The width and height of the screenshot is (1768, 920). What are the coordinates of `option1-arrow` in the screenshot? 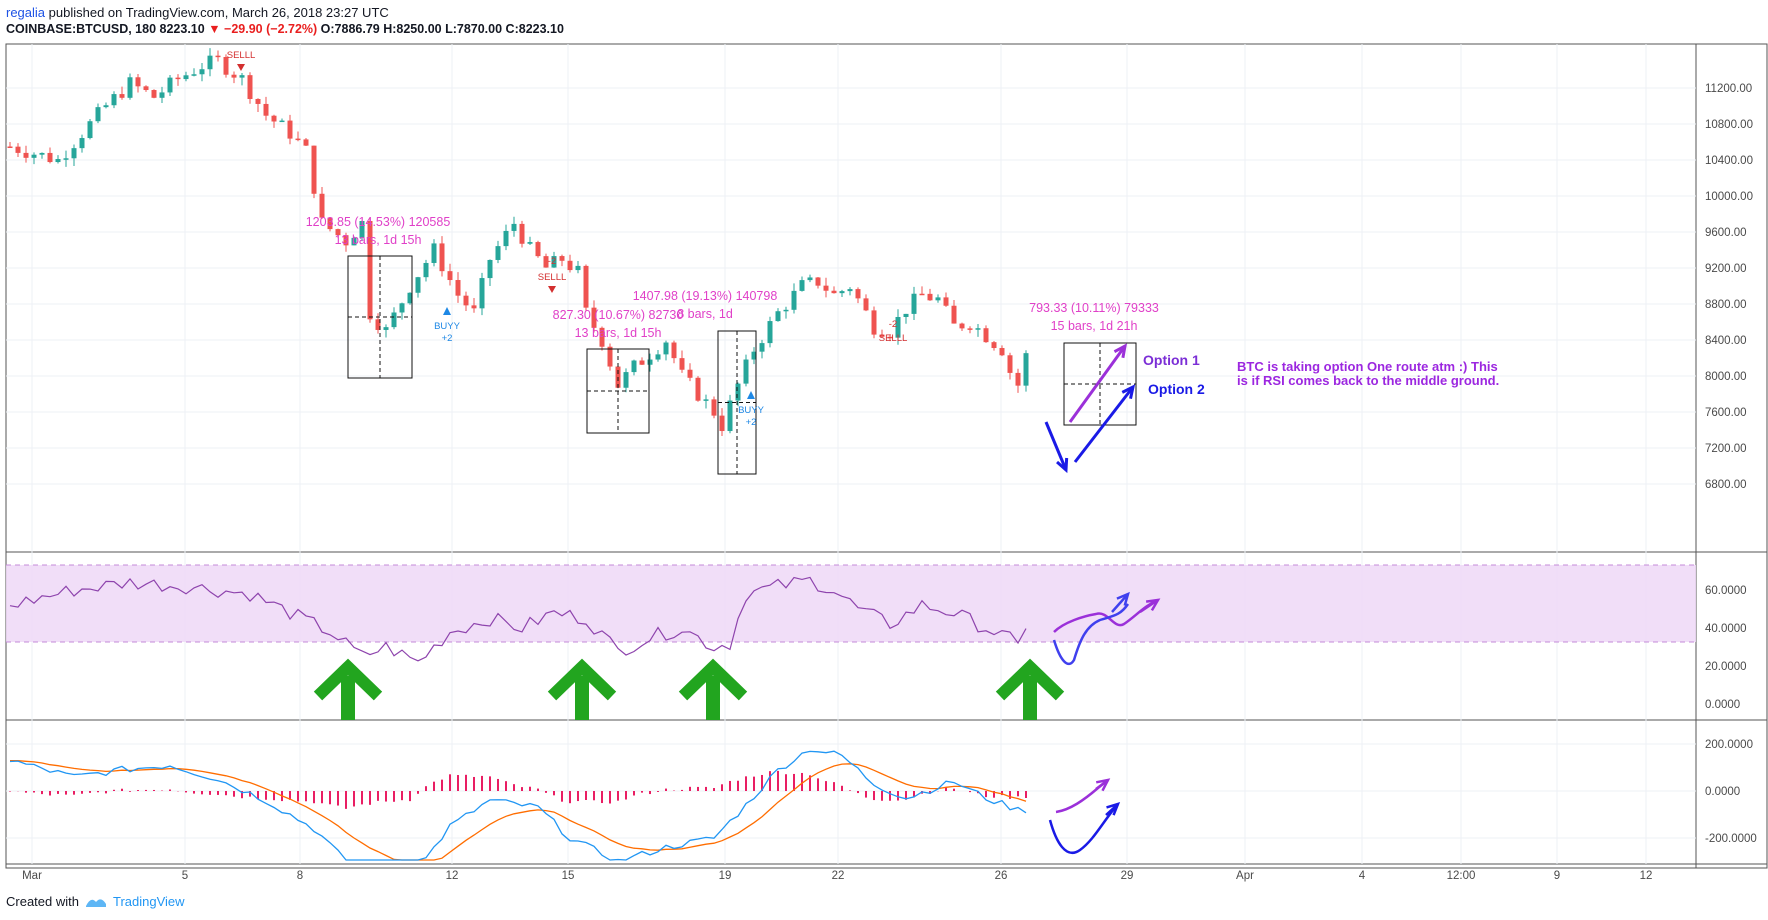 It's located at (1097, 384).